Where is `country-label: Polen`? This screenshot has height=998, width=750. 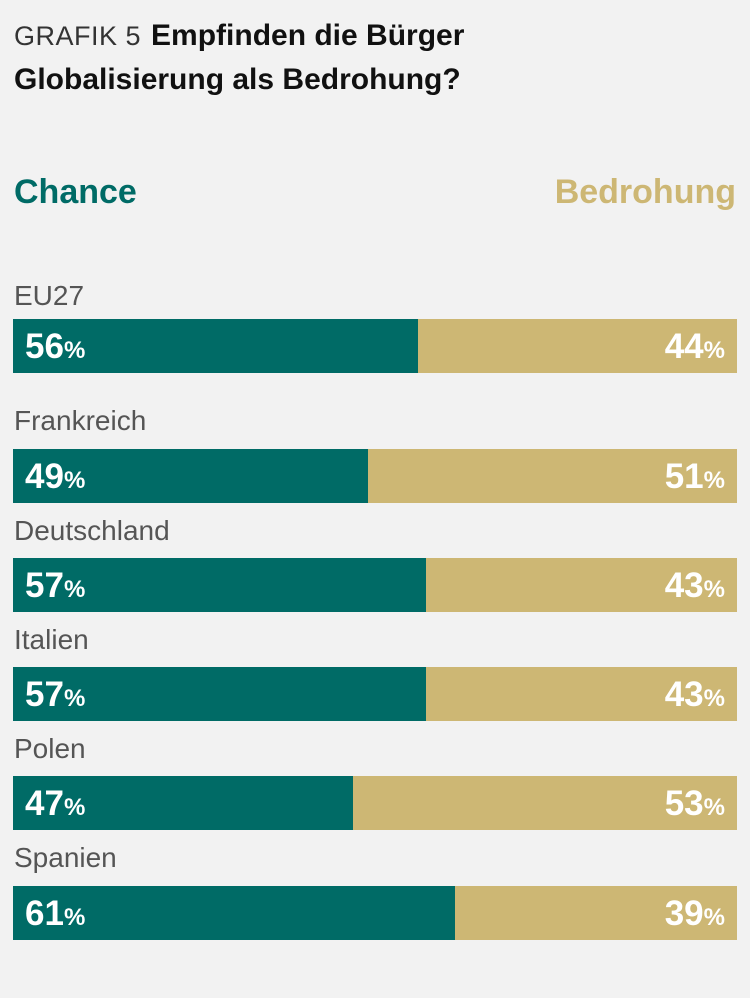 country-label: Polen is located at coordinates (50, 748).